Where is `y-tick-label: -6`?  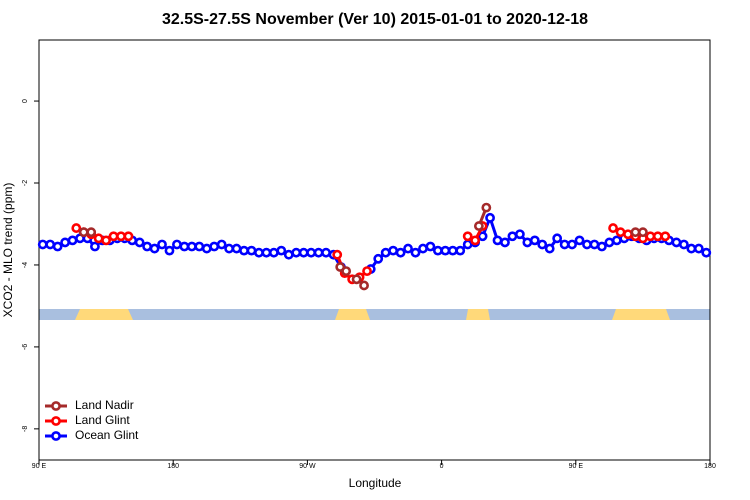 y-tick-label: -6 is located at coordinates (25, 347).